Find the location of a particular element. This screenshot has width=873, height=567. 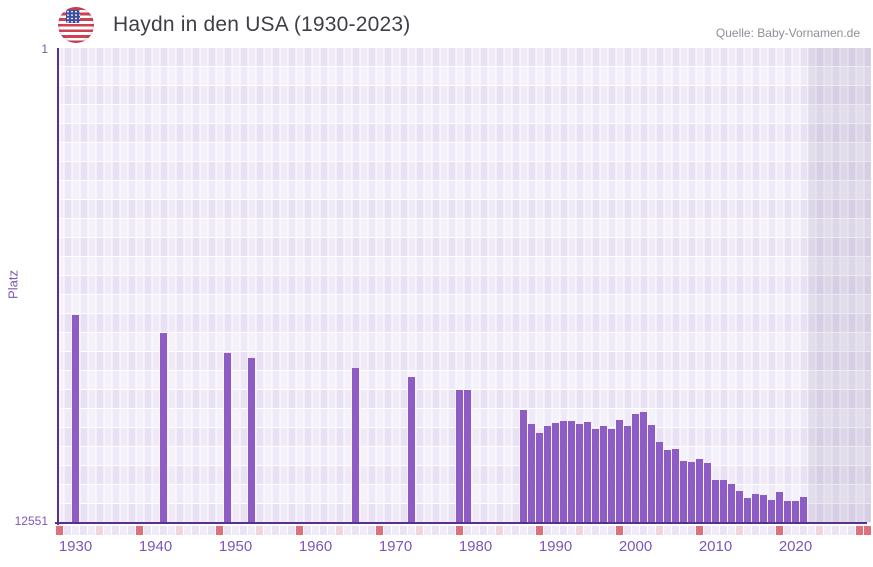

rank-bar-1978 is located at coordinates (459, 456).